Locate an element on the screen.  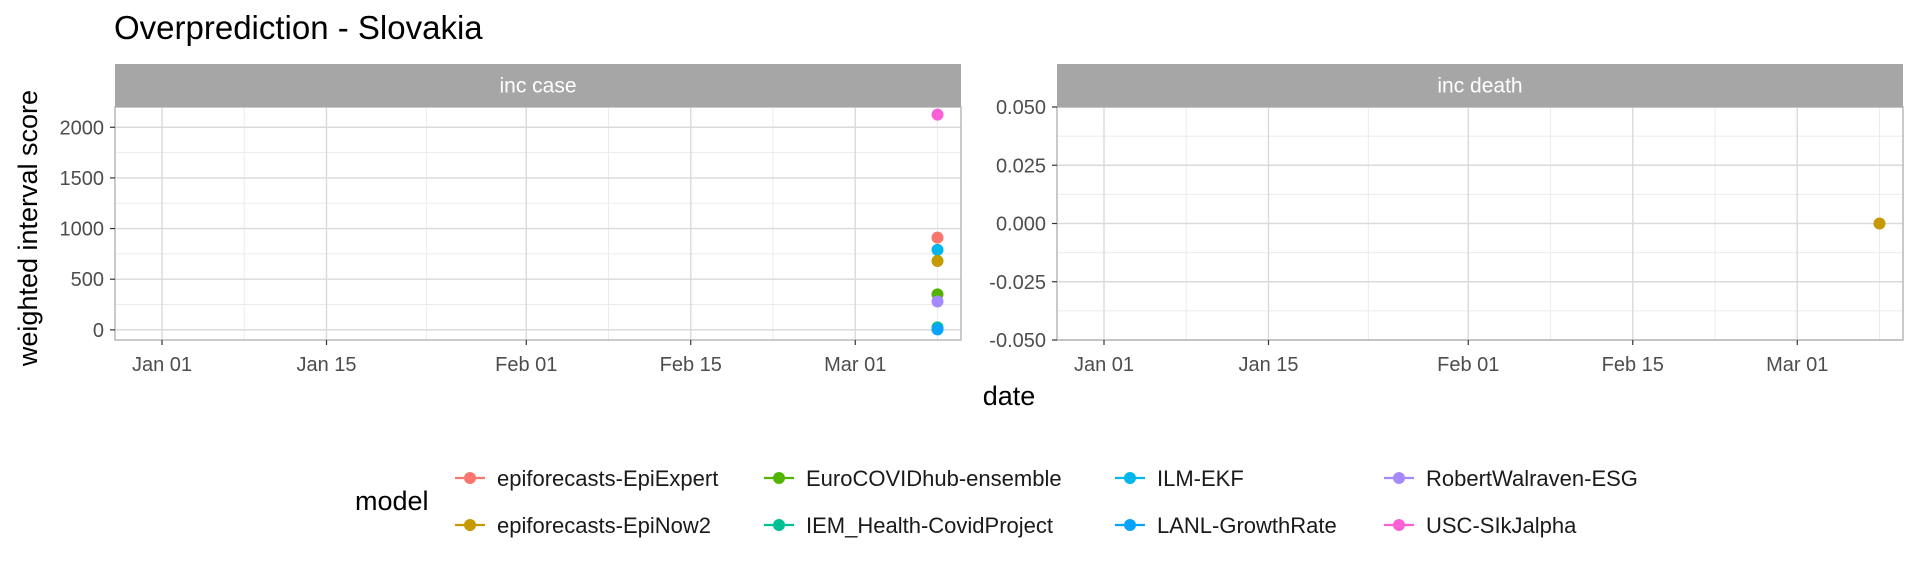
facet-strip-label: inc death is located at coordinates (1479, 86).